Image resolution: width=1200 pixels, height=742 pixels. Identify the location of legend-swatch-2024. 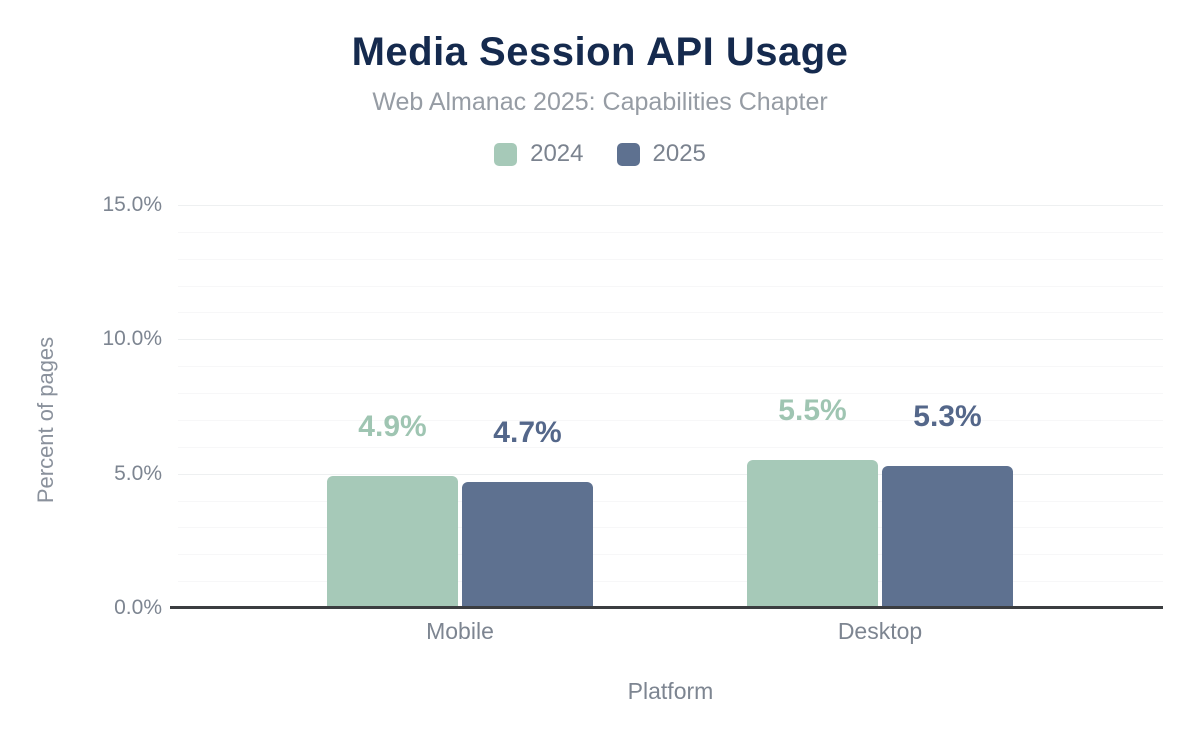
(506, 154).